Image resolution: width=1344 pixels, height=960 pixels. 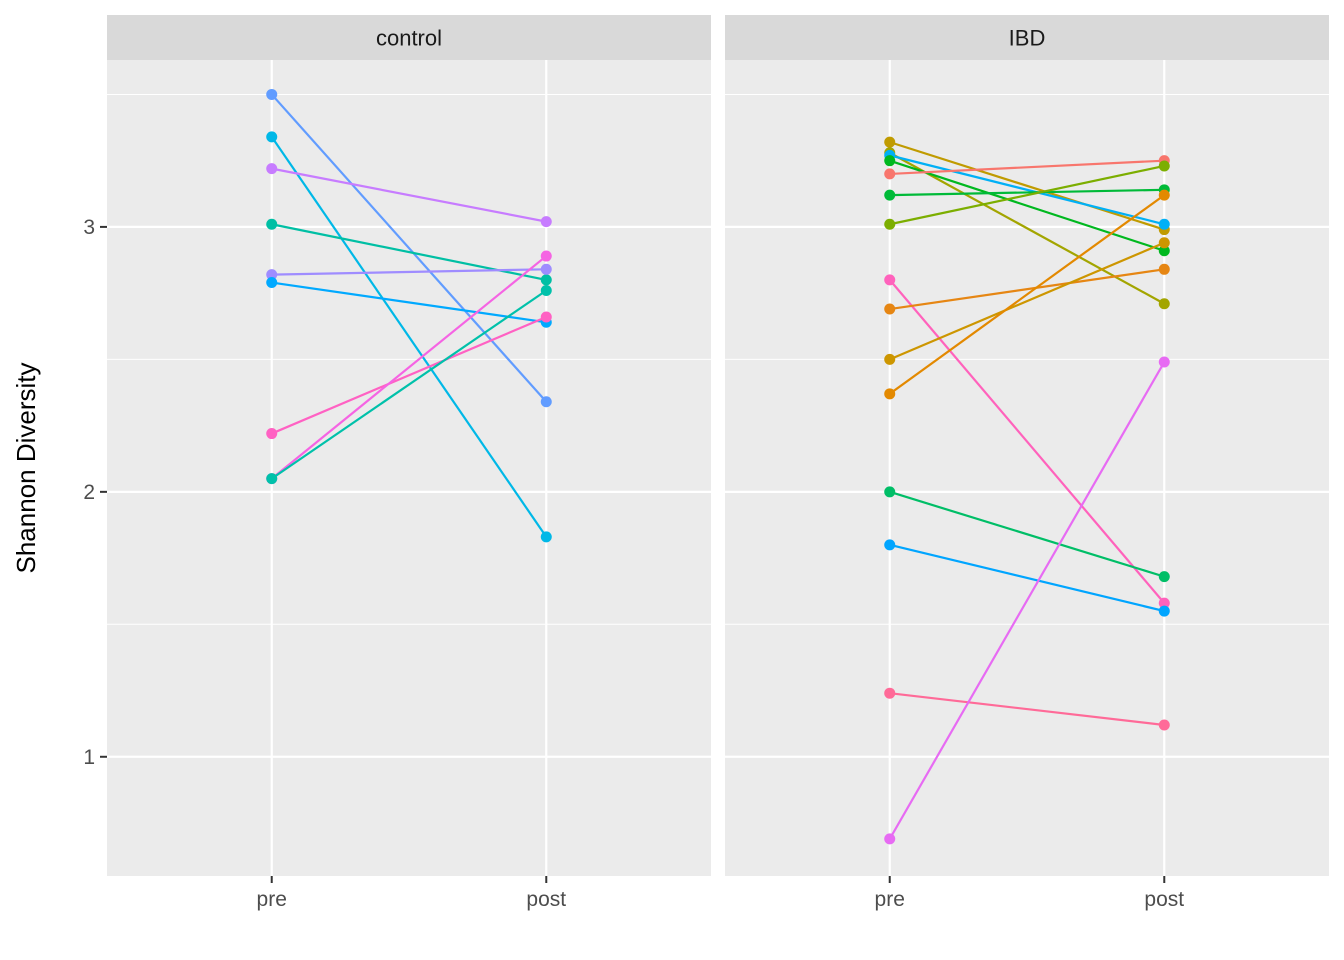 I want to click on y-axis-title: Shannon Diversity, so click(x=26, y=468).